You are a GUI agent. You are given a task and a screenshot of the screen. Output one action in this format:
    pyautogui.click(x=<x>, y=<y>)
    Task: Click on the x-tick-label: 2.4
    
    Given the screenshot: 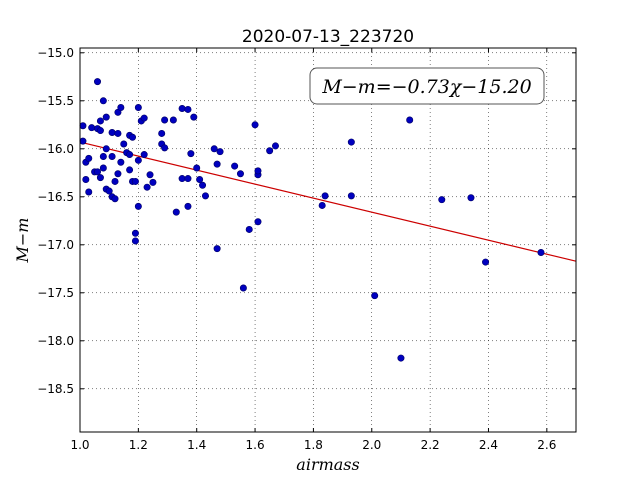 What is the action you would take?
    pyautogui.click(x=488, y=445)
    